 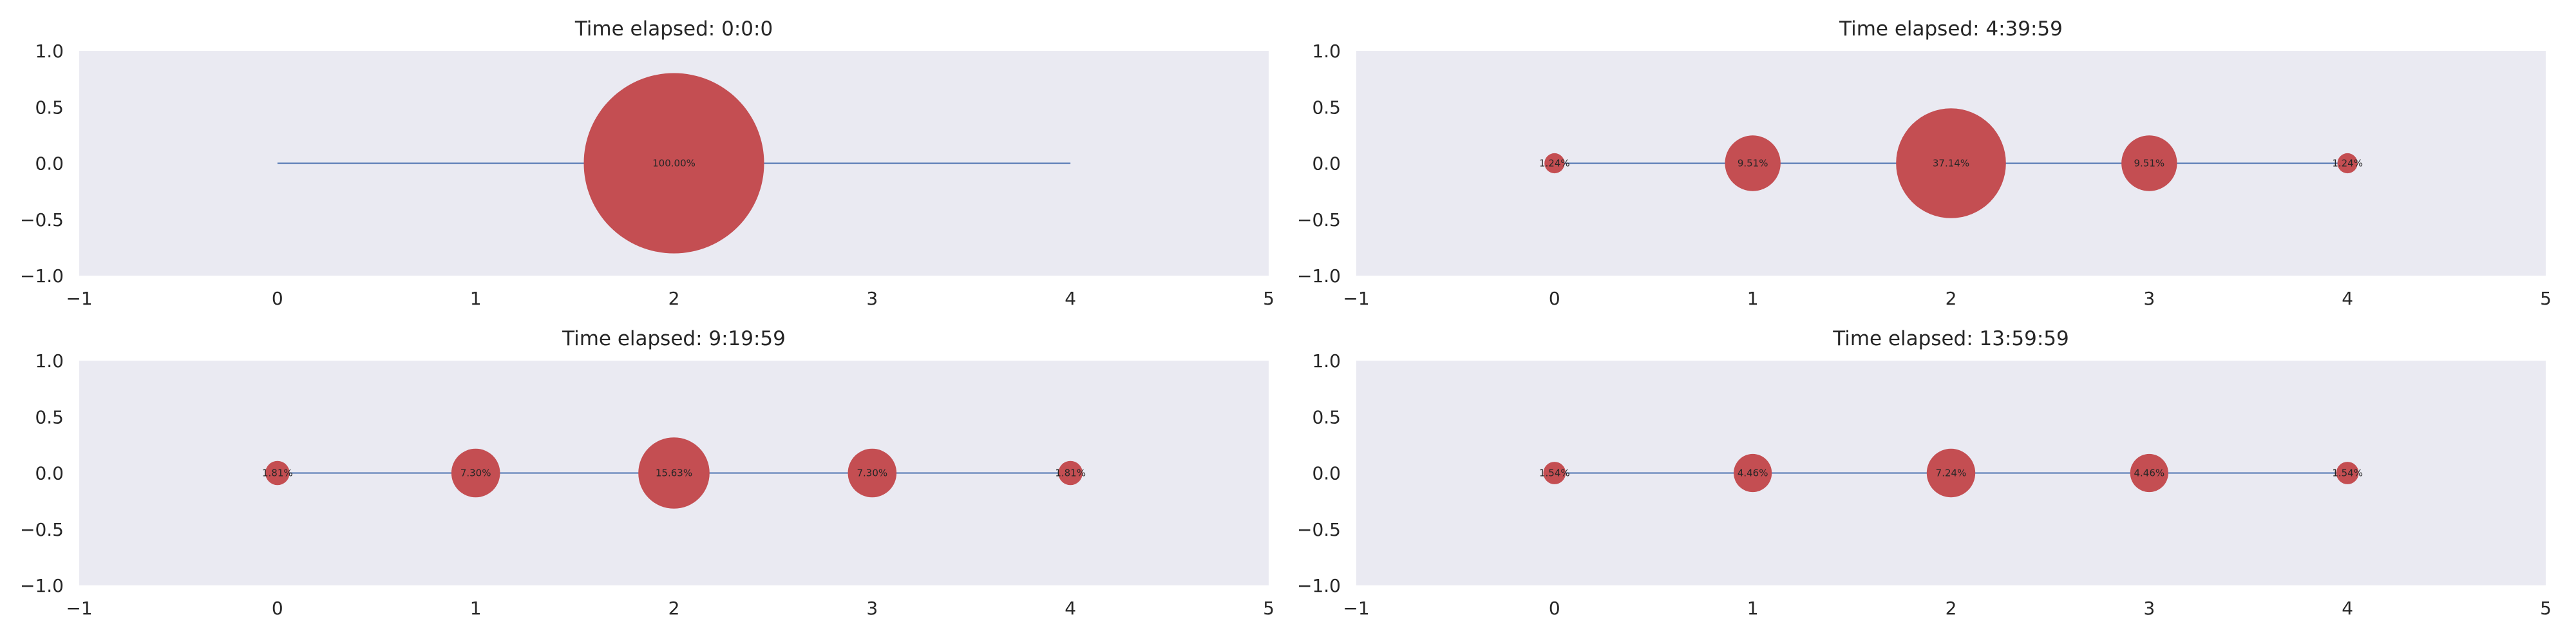 I want to click on data-label-2: 37.14%, so click(x=1951, y=163).